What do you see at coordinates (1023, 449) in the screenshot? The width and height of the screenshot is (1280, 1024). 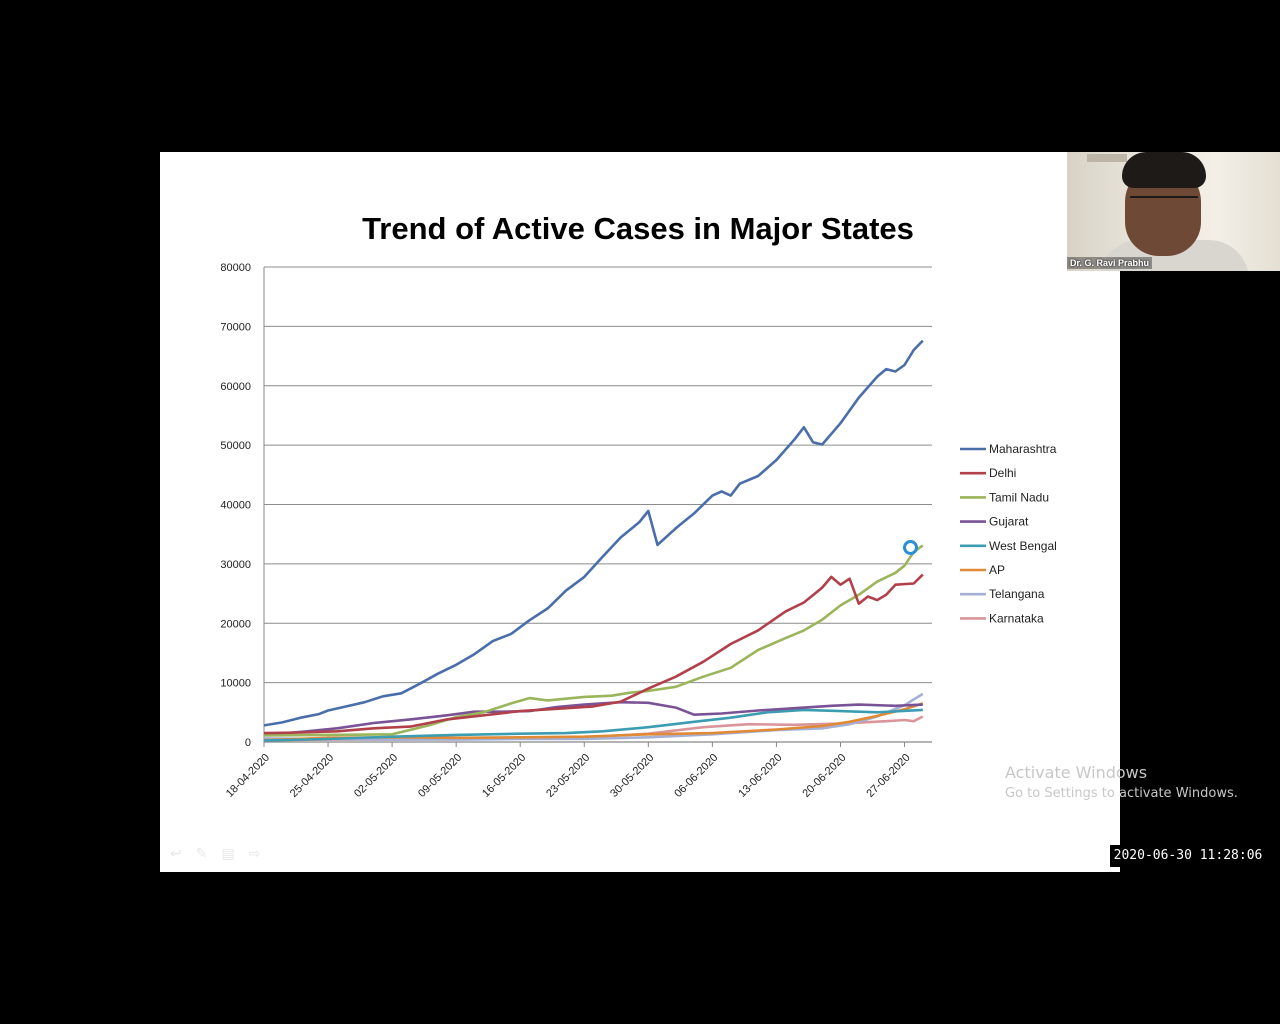 I see `legend-label: Maharashtra` at bounding box center [1023, 449].